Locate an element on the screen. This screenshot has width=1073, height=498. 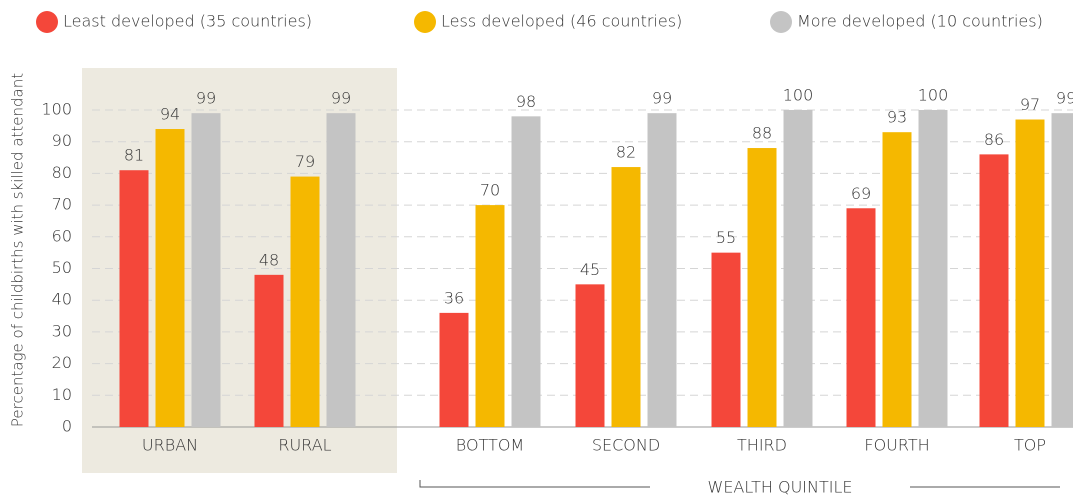
data-label: 45 is located at coordinates (590, 269).